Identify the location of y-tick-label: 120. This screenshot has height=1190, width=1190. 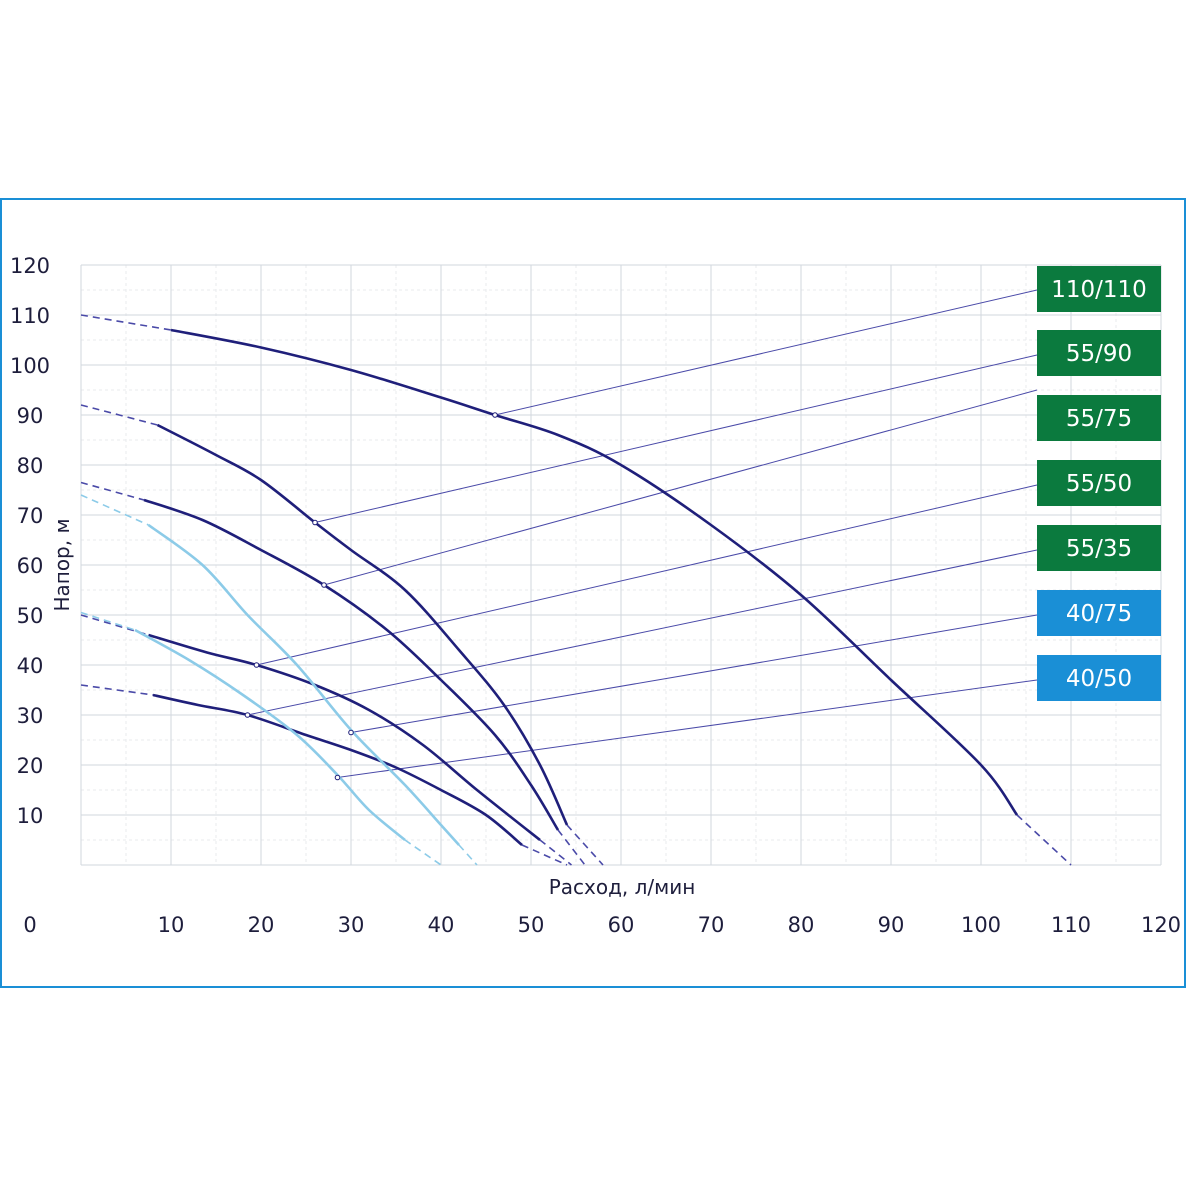
(30, 266).